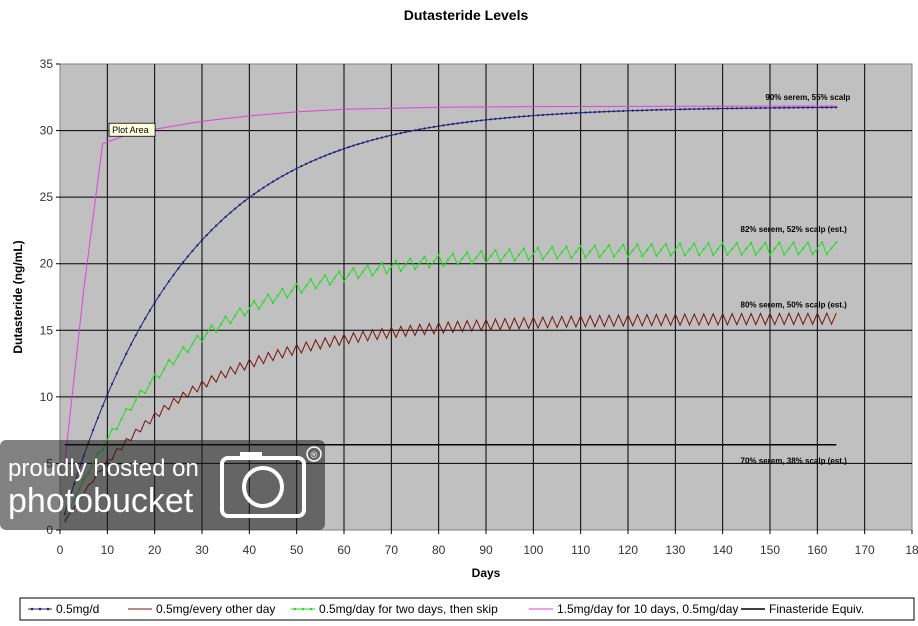 Image resolution: width=918 pixels, height=626 pixels. What do you see at coordinates (770, 550) in the screenshot?
I see `x-tick-label: 150` at bounding box center [770, 550].